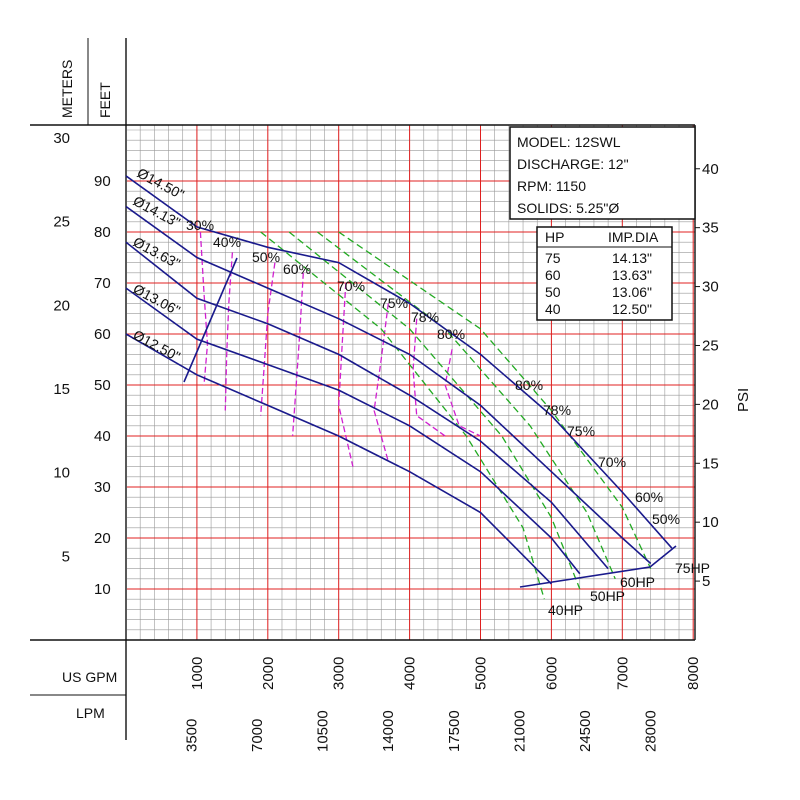 The height and width of the screenshot is (800, 800). I want to click on meters-tick-label: 15, so click(61, 389).